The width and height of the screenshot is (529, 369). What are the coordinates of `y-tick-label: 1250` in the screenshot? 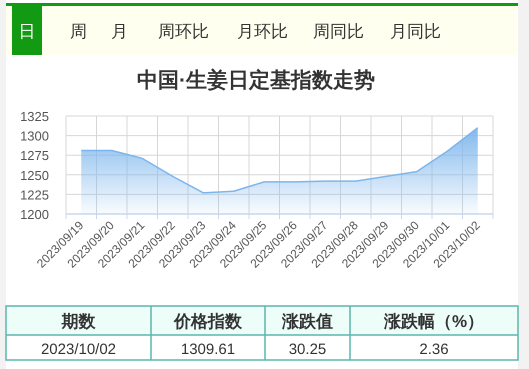 It's located at (34, 175).